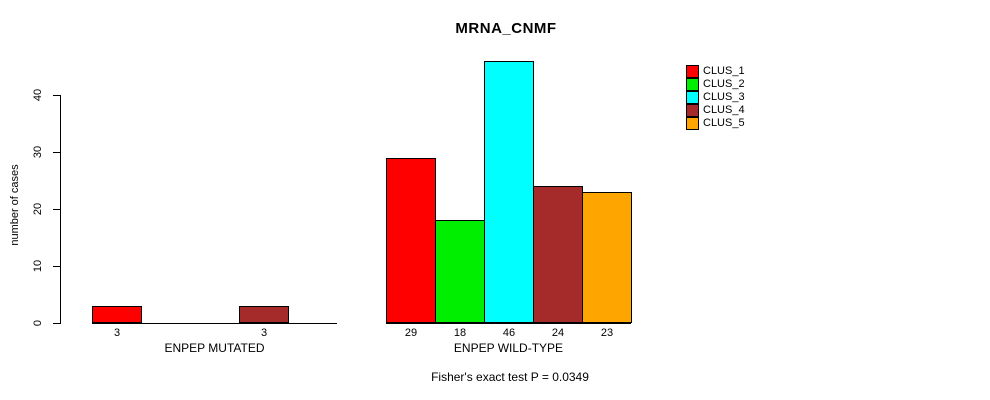 The height and width of the screenshot is (400, 990). What do you see at coordinates (506, 28) in the screenshot?
I see `chart-title: MRNA_CNMF` at bounding box center [506, 28].